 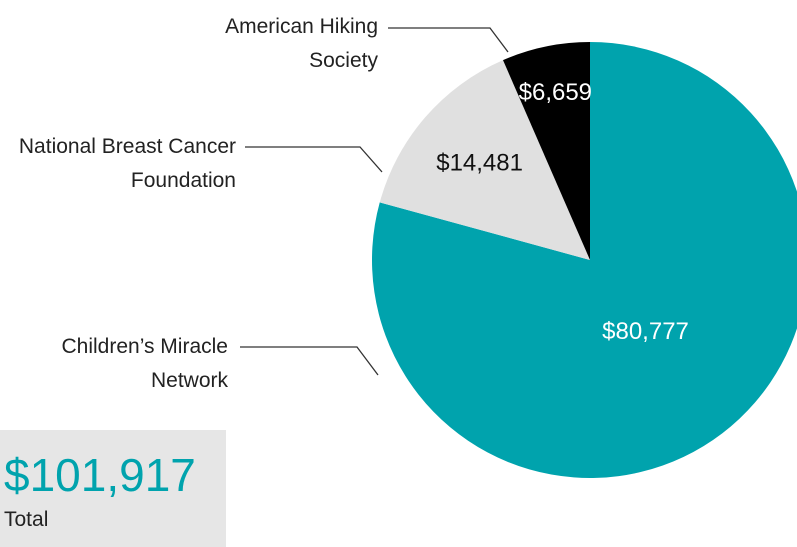 I want to click on value-label: $80,777, so click(x=645, y=331).